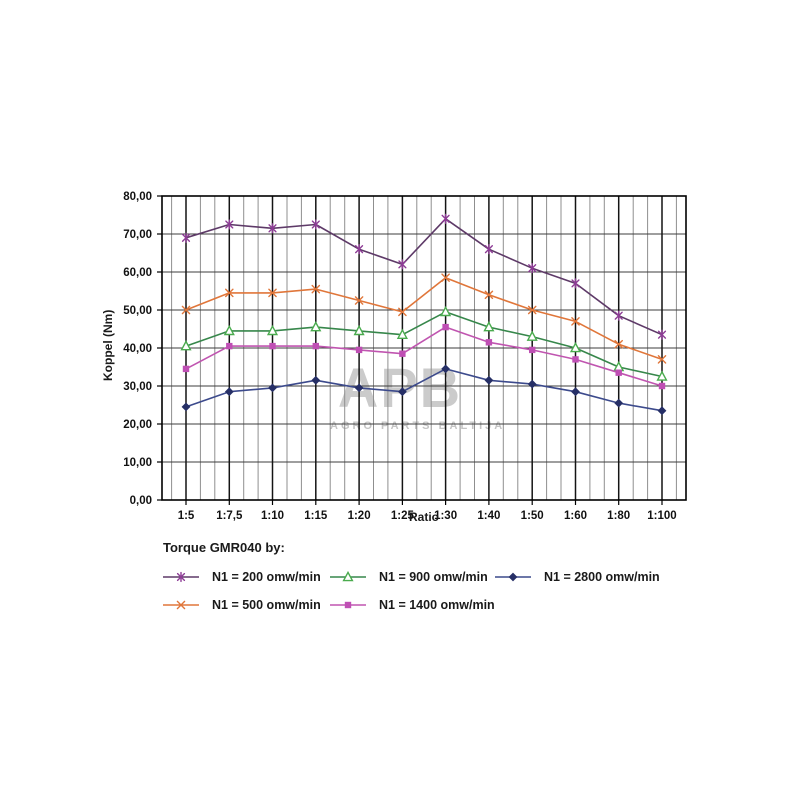 This screenshot has width=800, height=800. I want to click on svg-text: 10,00, so click(137, 463).